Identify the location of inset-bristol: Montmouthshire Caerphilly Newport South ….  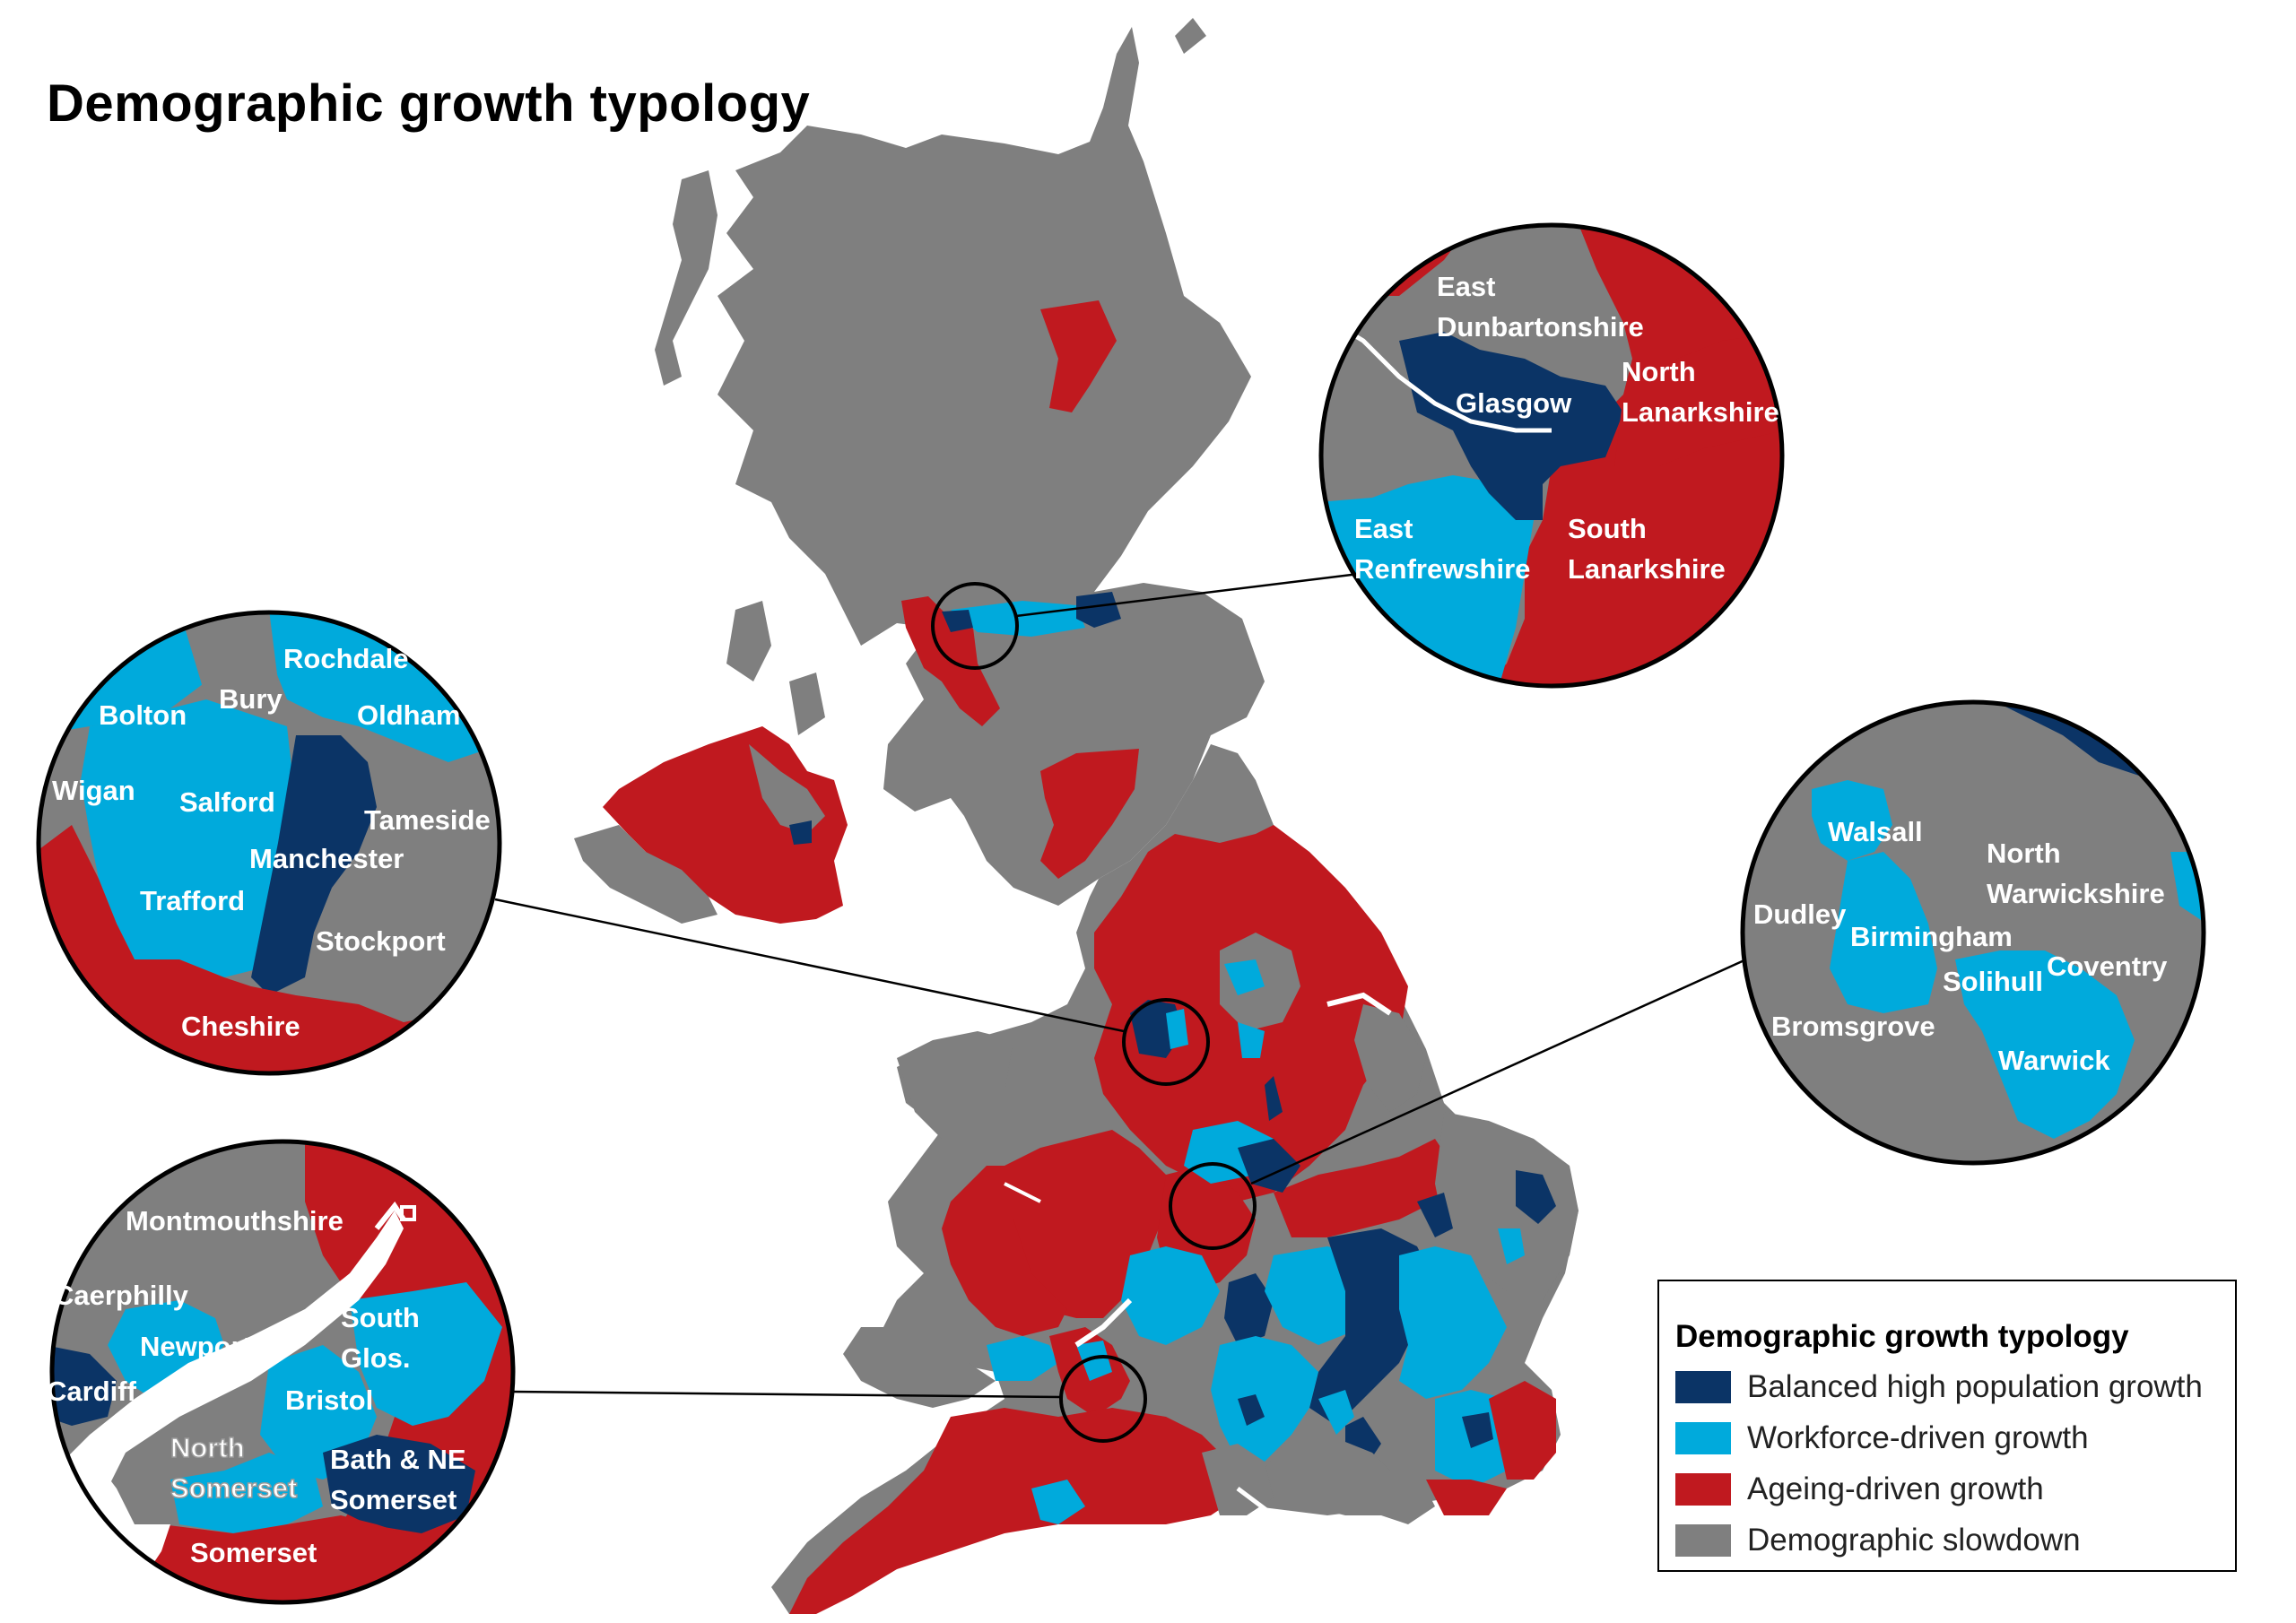
(281, 1372).